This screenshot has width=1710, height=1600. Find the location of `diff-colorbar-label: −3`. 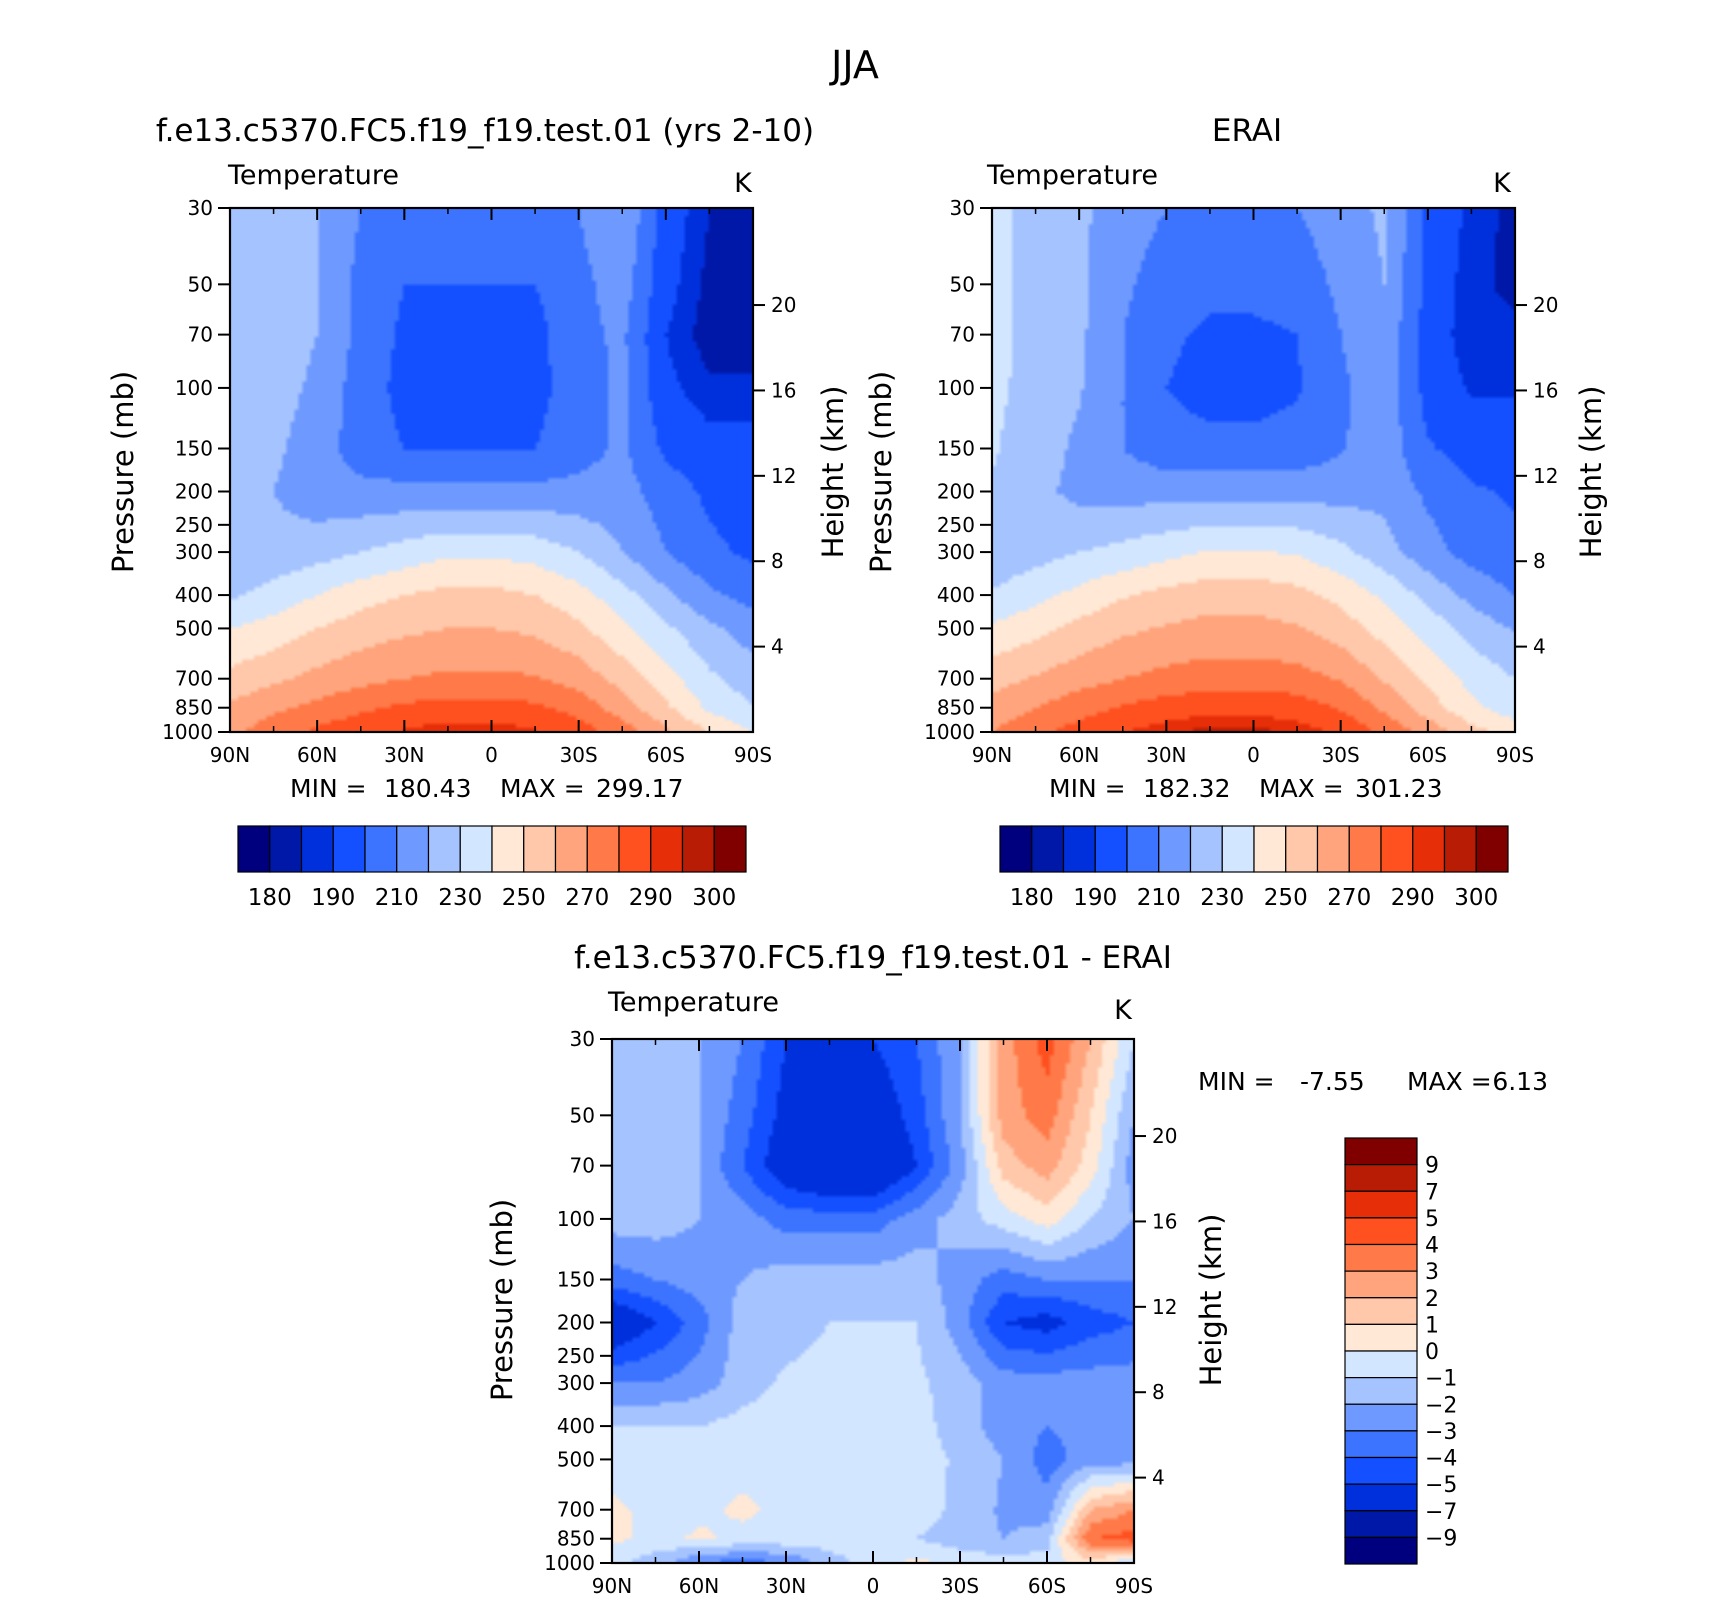

diff-colorbar-label: −3 is located at coordinates (1441, 1432).